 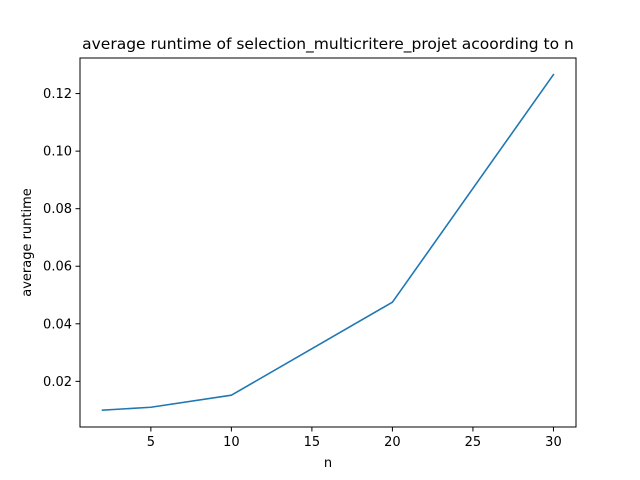 What do you see at coordinates (553, 442) in the screenshot?
I see `x-tick-label: 30` at bounding box center [553, 442].